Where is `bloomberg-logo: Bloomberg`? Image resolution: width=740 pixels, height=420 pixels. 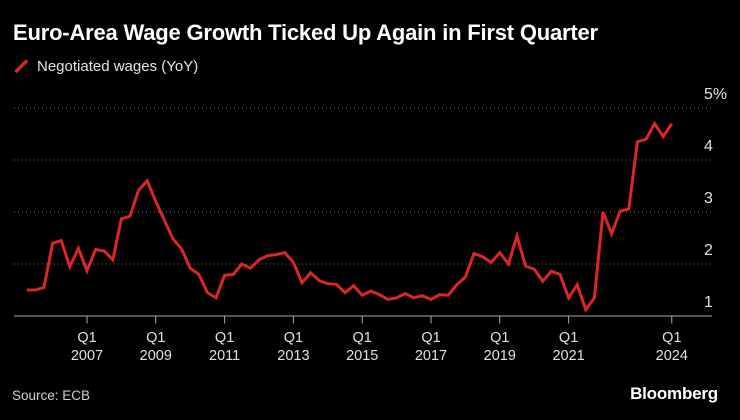 bloomberg-logo: Bloomberg is located at coordinates (674, 393).